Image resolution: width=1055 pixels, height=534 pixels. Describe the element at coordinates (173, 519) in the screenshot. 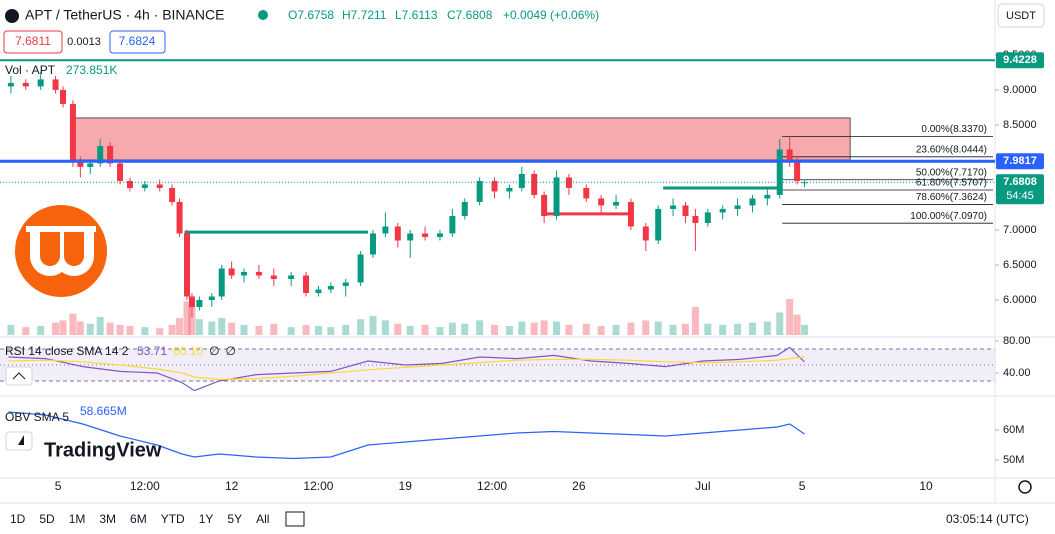

I see `range-button: YTD` at that location.